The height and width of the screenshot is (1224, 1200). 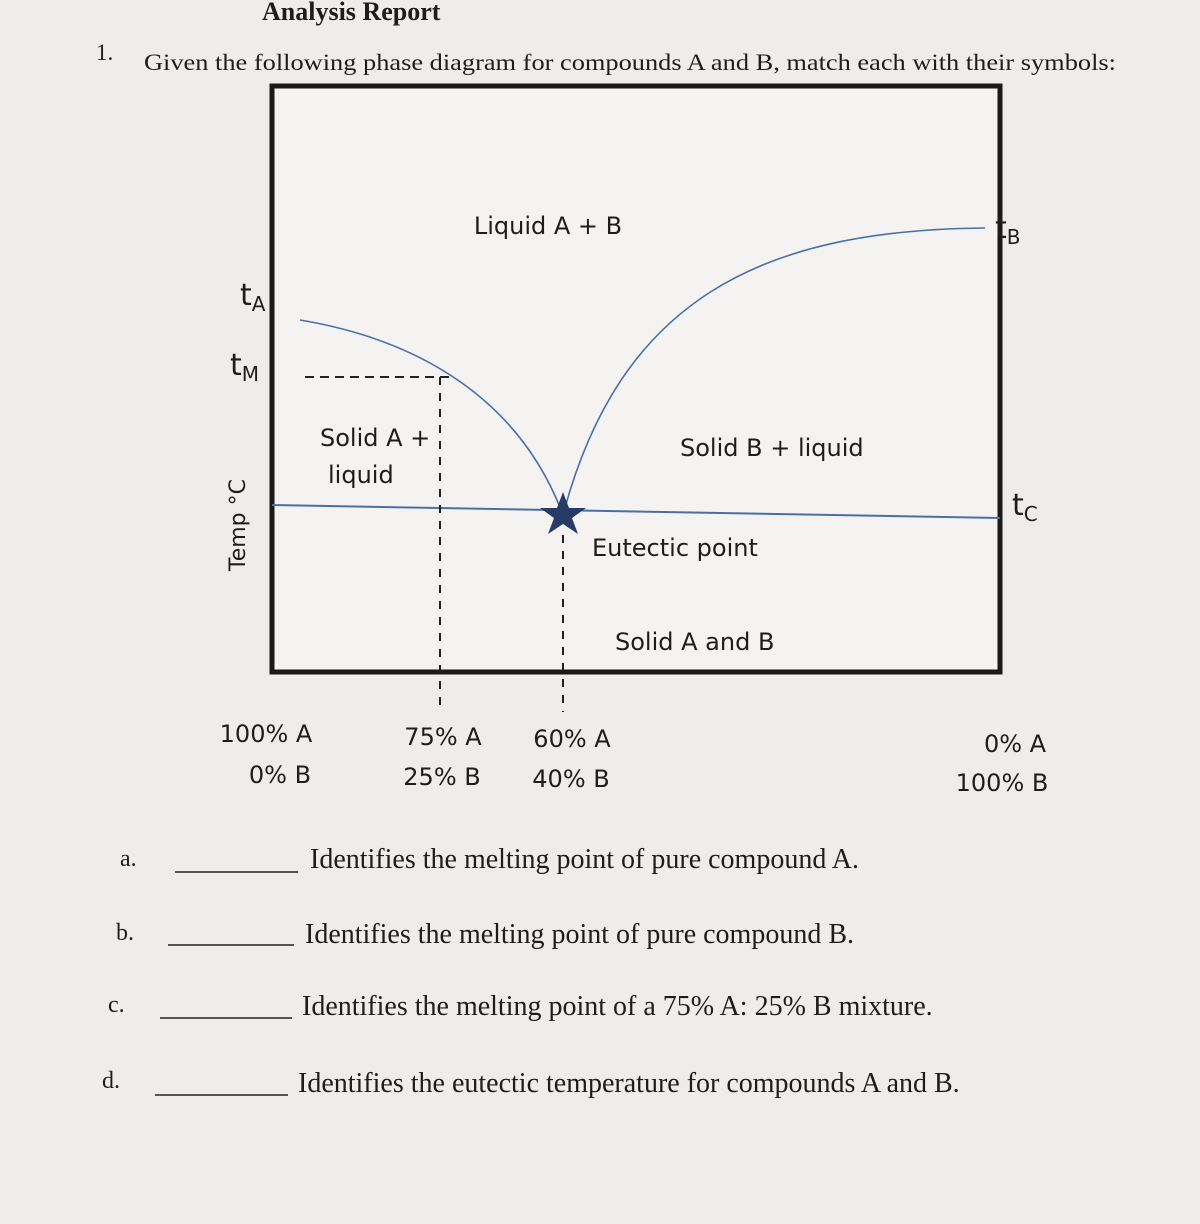 I want to click on y-axis-label: Temp °C, so click(x=238, y=525).